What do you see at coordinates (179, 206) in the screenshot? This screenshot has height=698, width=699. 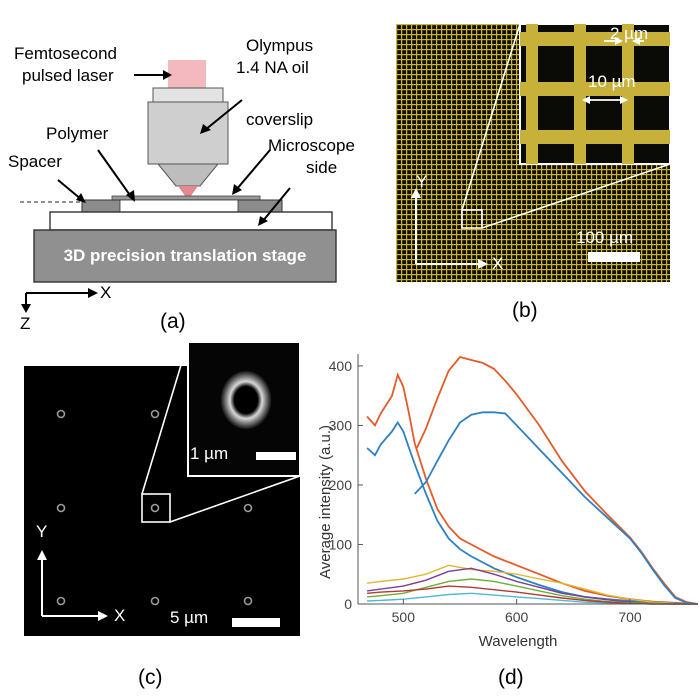 I see `spacer-cavity` at bounding box center [179, 206].